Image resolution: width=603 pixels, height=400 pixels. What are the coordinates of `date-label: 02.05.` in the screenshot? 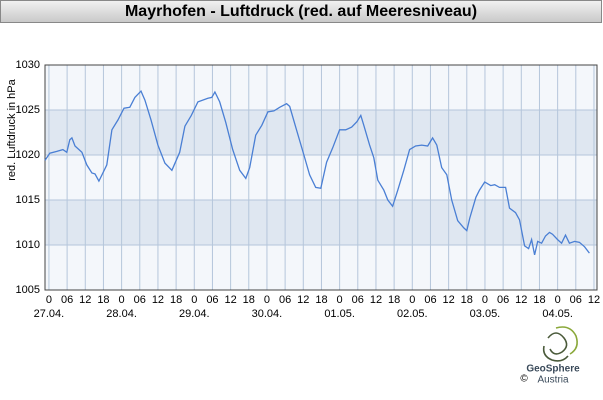 It's located at (412, 314).